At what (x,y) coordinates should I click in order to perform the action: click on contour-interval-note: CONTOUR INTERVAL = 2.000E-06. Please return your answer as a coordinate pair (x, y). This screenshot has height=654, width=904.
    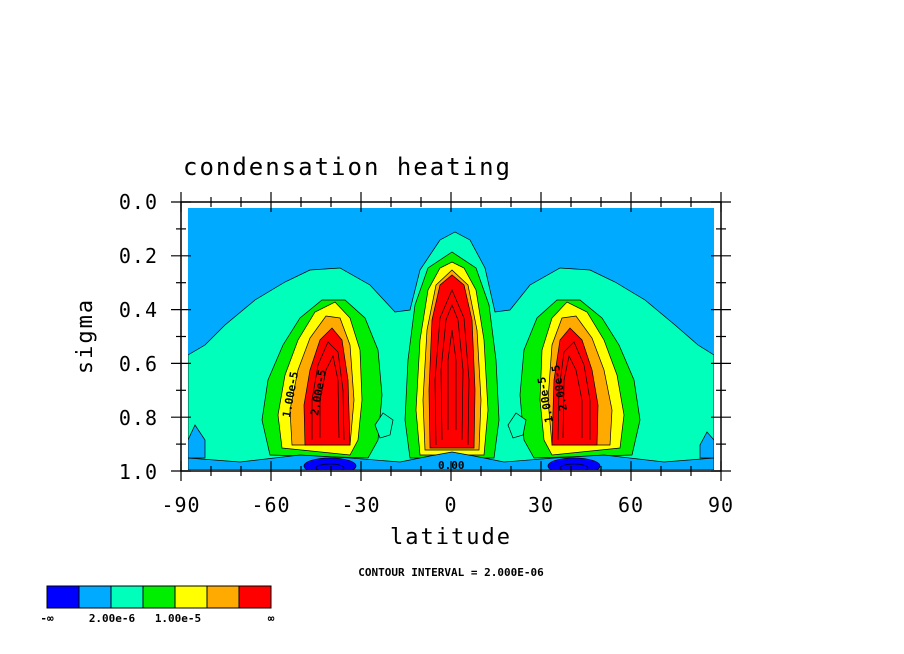
    Looking at the image, I should click on (451, 572).